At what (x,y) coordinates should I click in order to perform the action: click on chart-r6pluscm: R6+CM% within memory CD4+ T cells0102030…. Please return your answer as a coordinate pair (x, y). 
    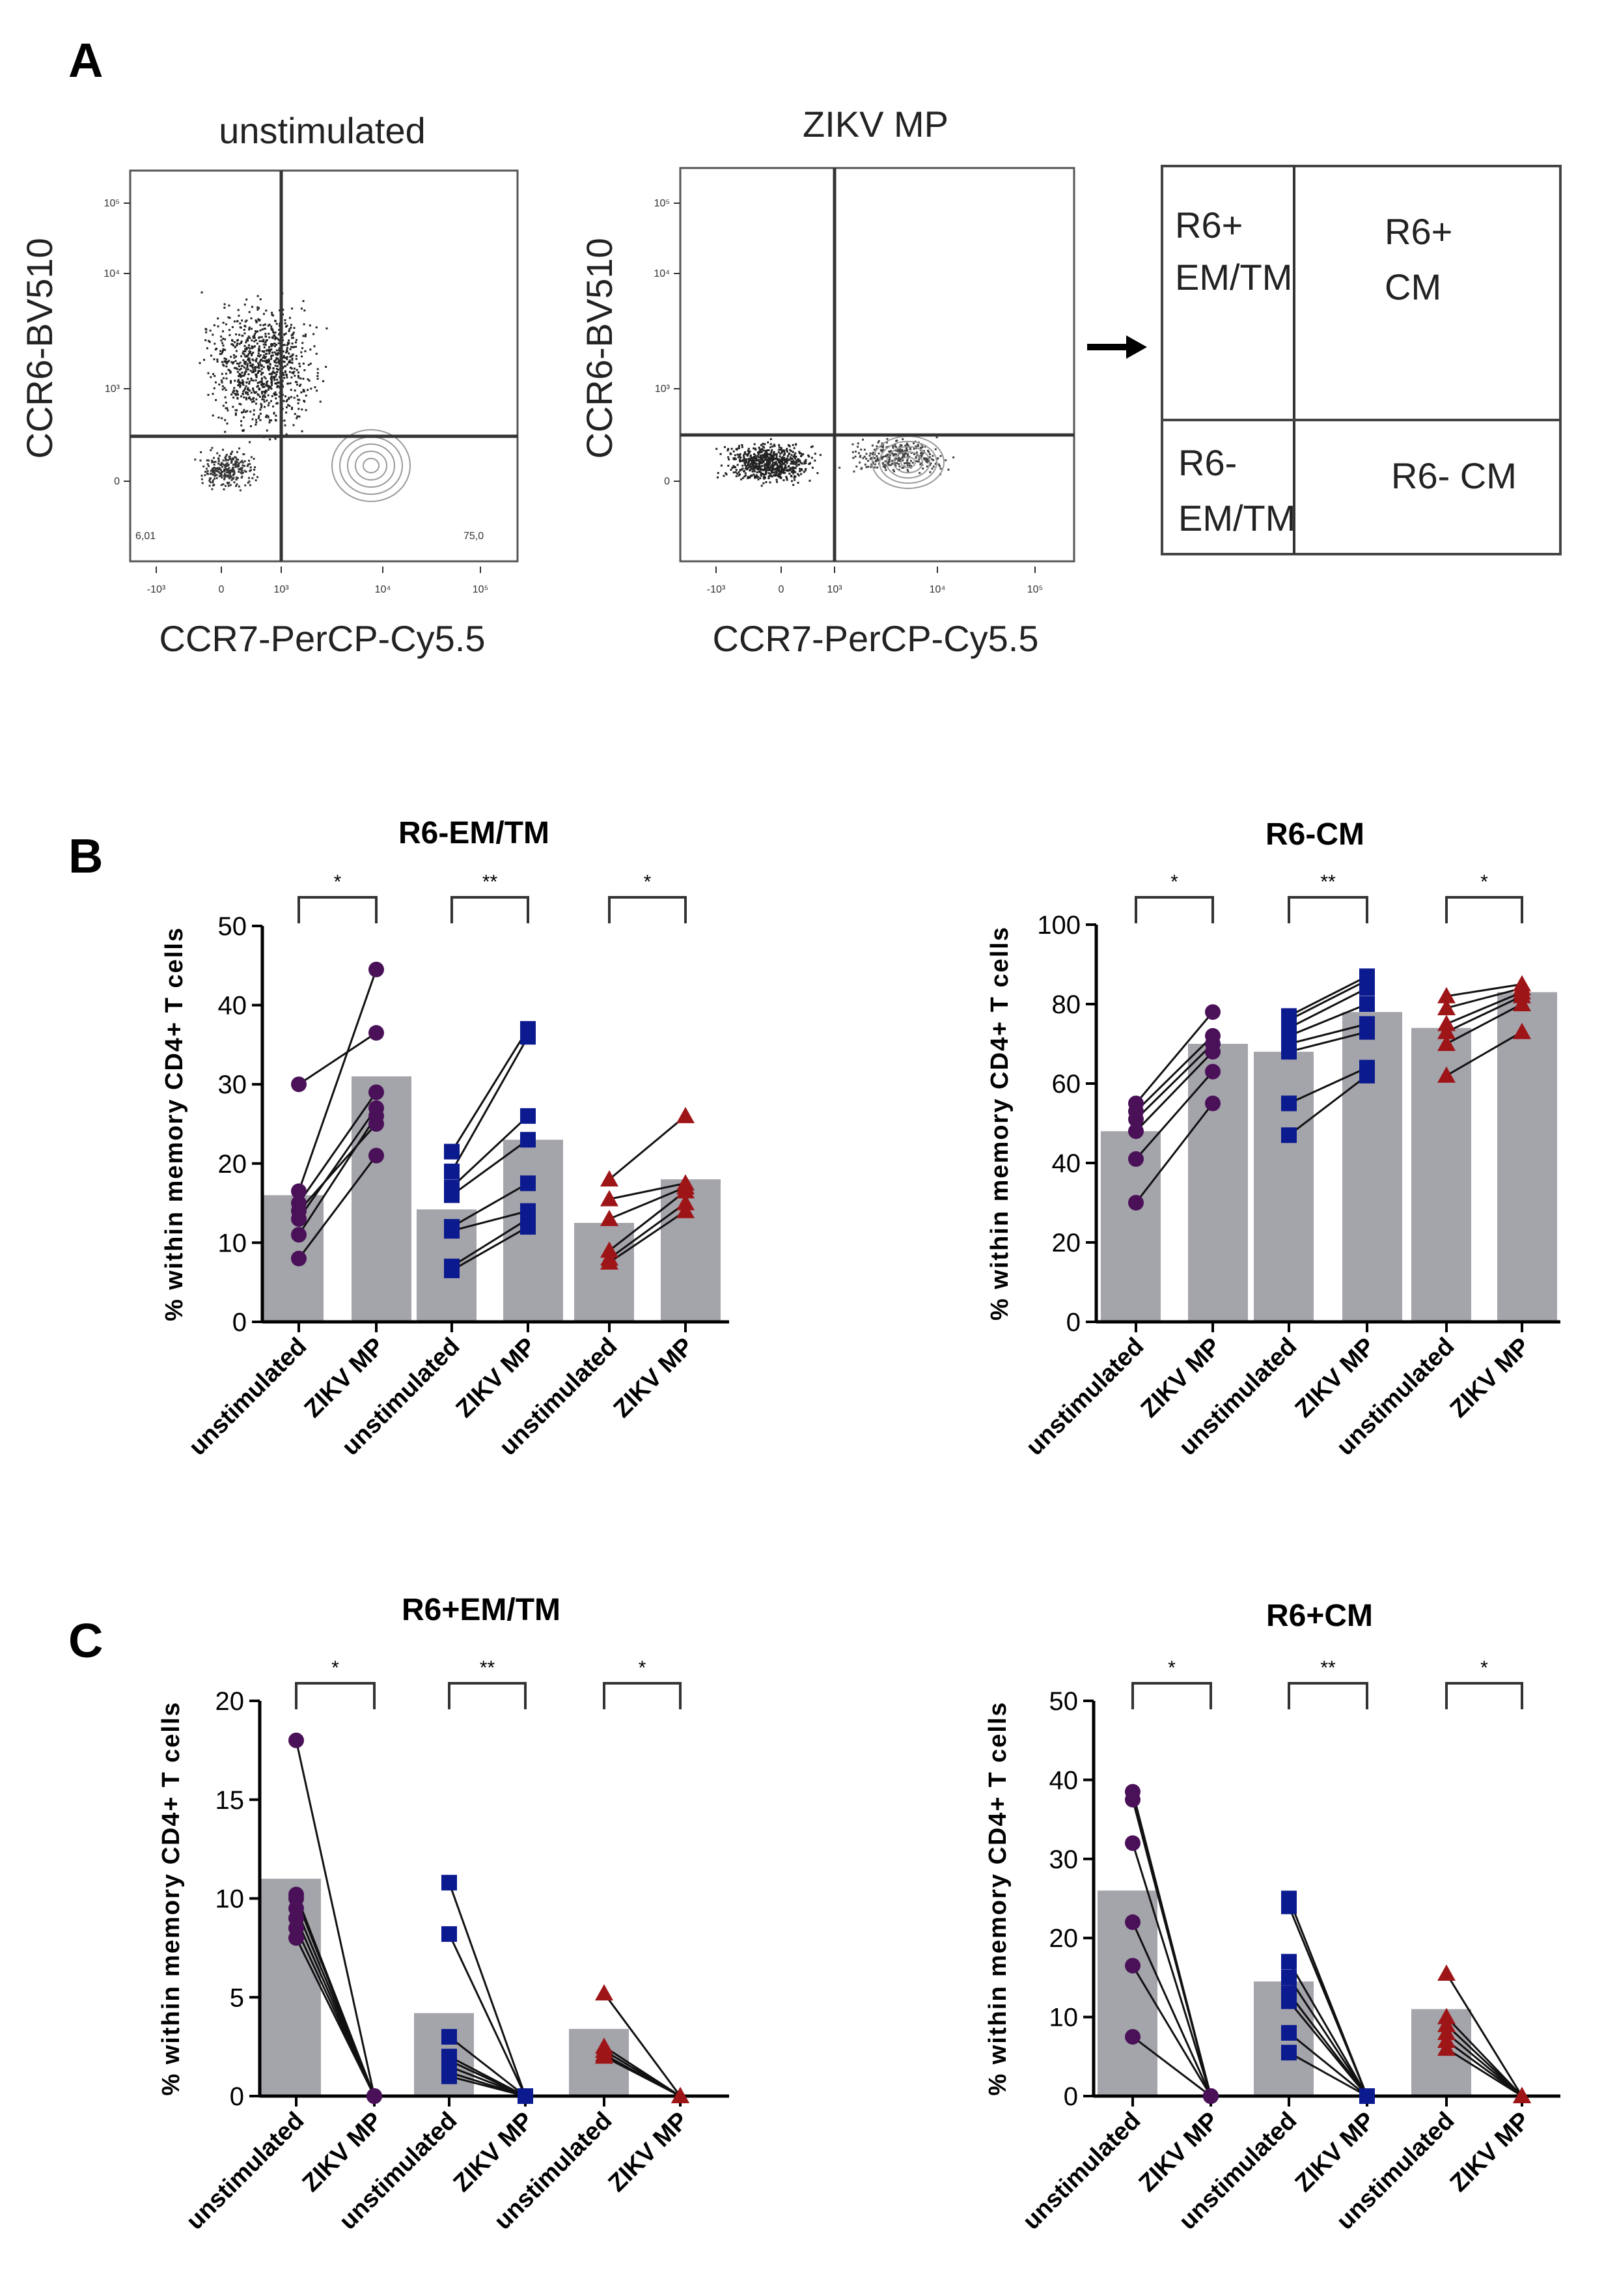
    Looking at the image, I should click on (1272, 1917).